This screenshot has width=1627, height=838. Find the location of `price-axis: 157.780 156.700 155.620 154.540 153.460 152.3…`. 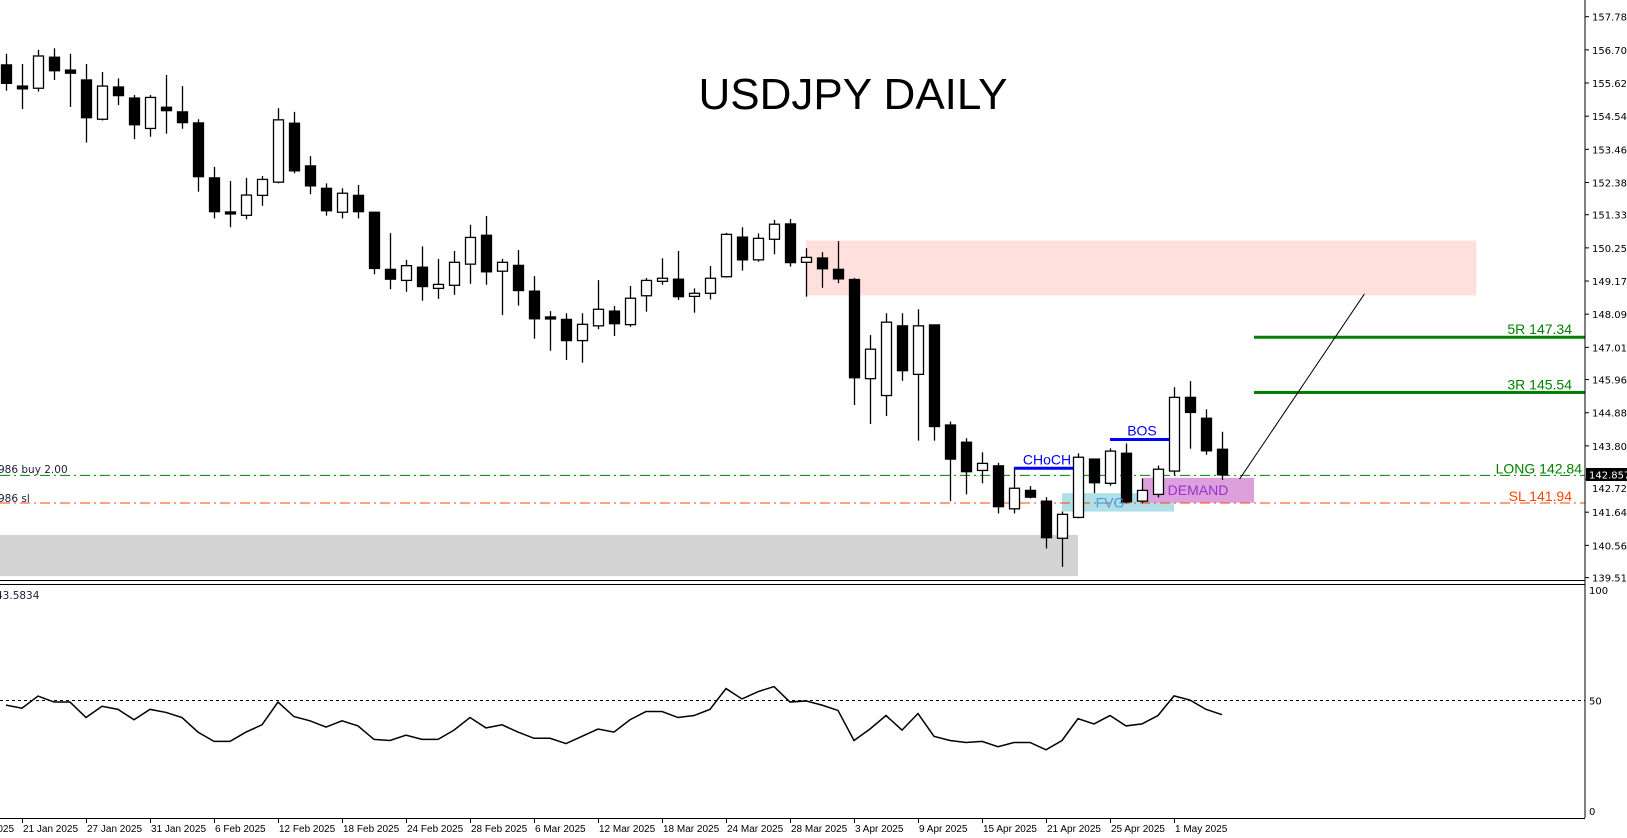

price-axis: 157.780 156.700 155.620 154.540 153.460 152.3… is located at coordinates (1606, 299).